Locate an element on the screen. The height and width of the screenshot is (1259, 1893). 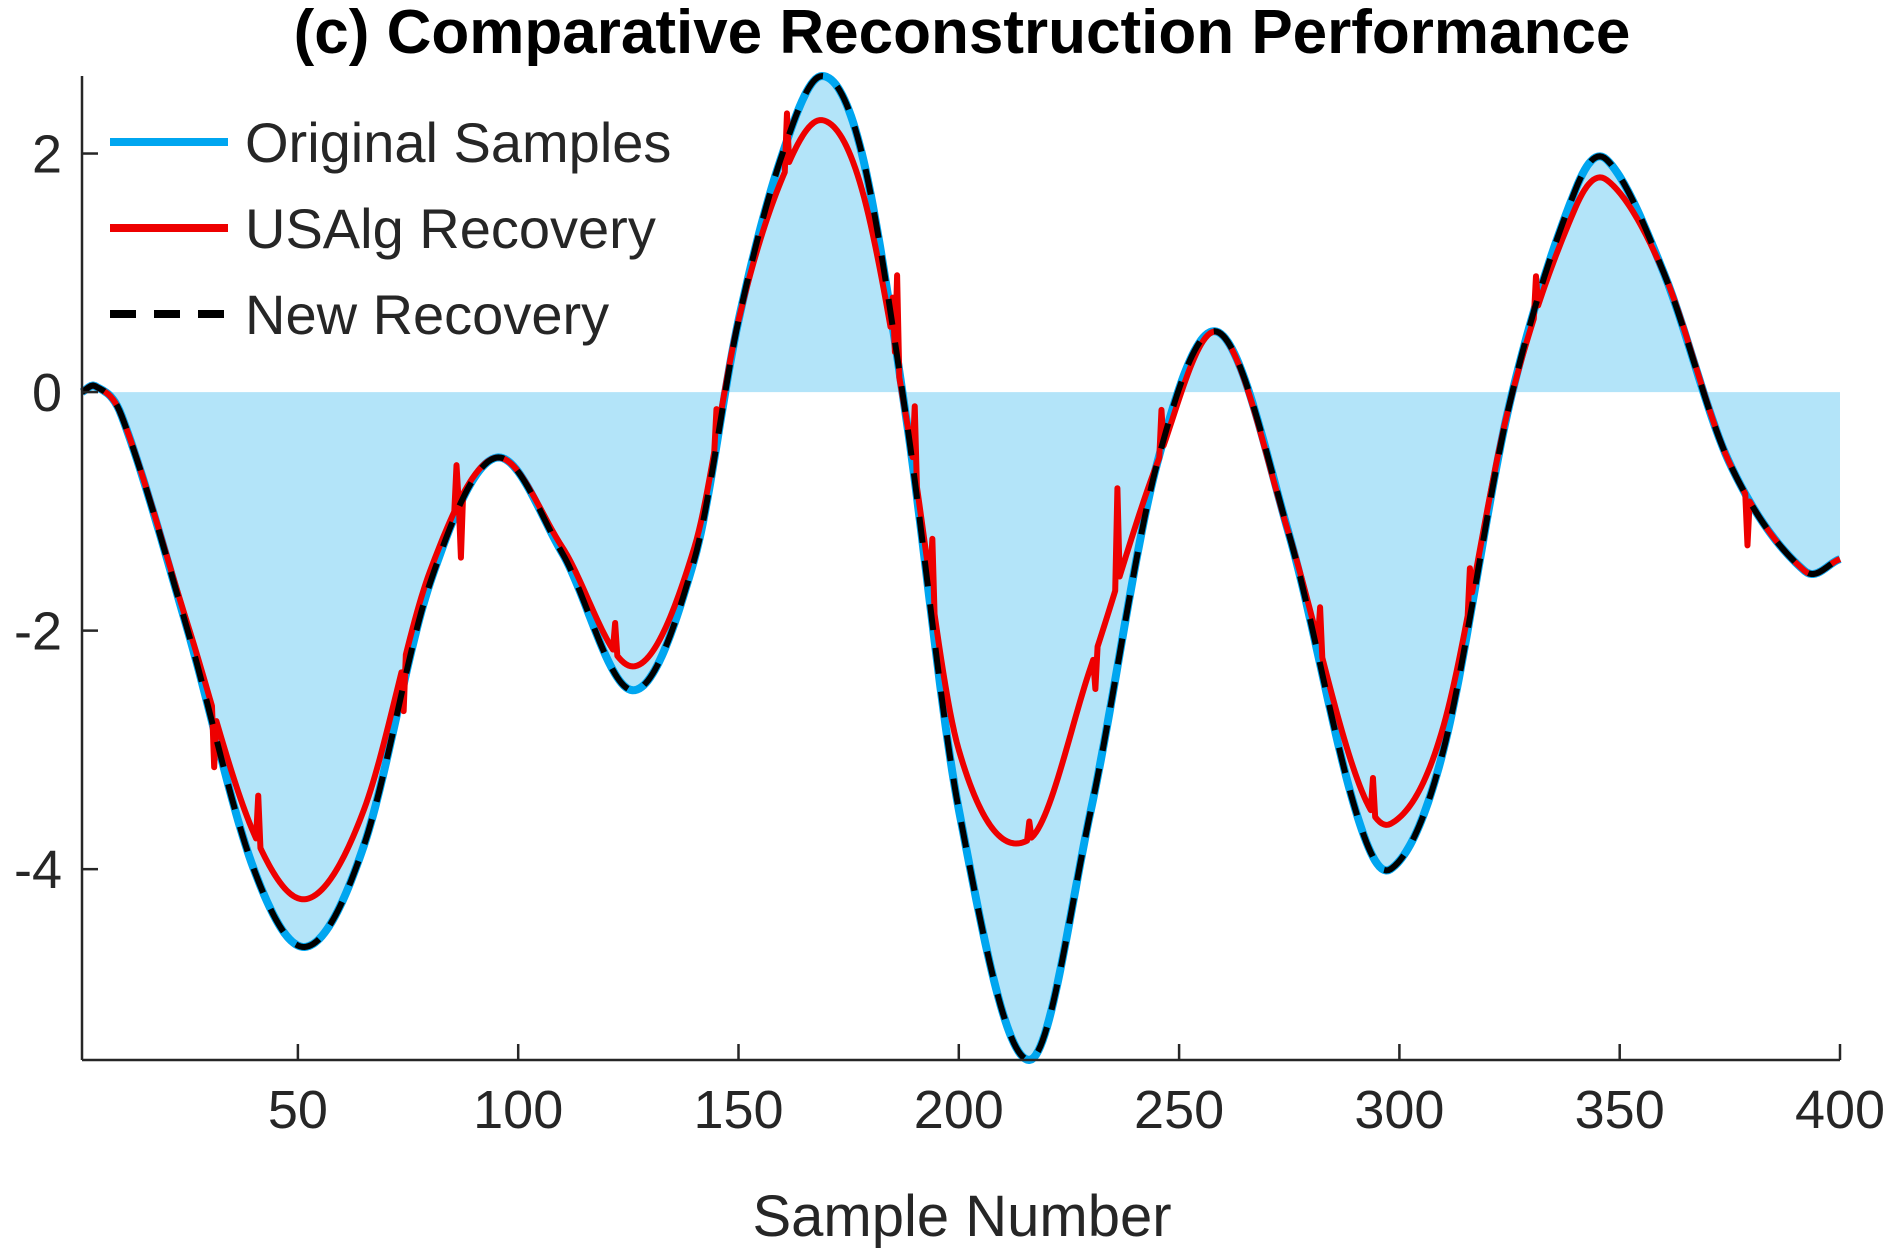
y-ticks: -4 -2 0 2 is located at coordinates (56, 512).